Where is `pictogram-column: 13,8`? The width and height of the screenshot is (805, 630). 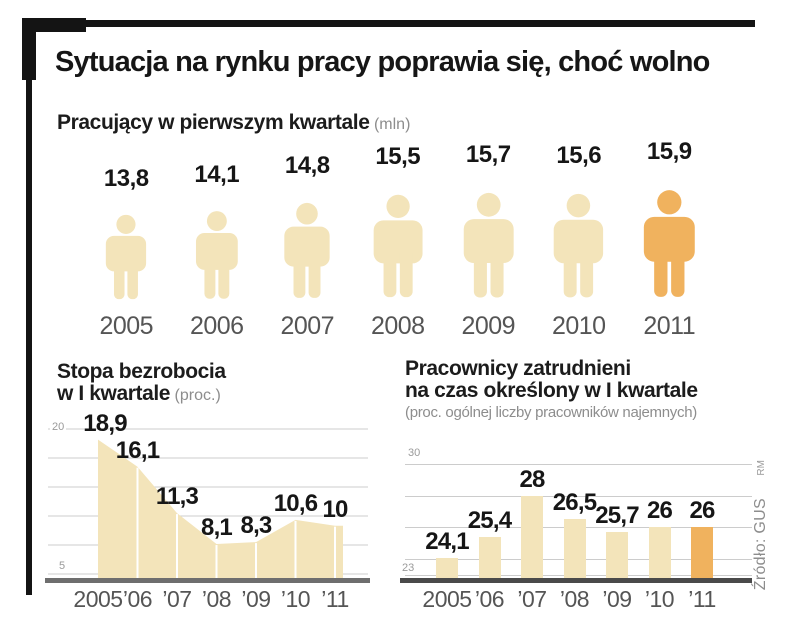 pictogram-column: 13,8 is located at coordinates (126, 213).